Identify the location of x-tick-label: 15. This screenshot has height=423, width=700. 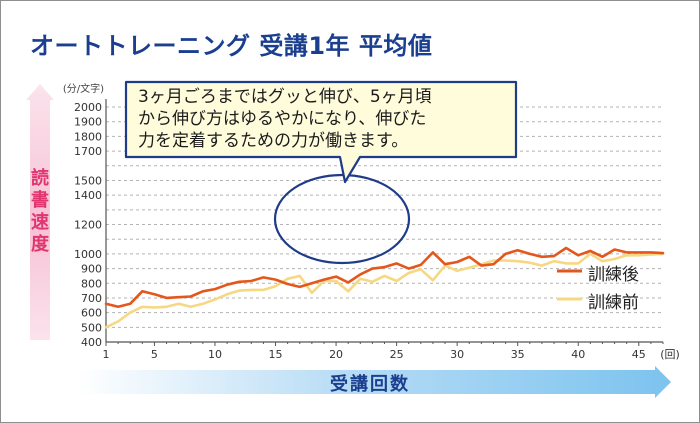
(276, 354).